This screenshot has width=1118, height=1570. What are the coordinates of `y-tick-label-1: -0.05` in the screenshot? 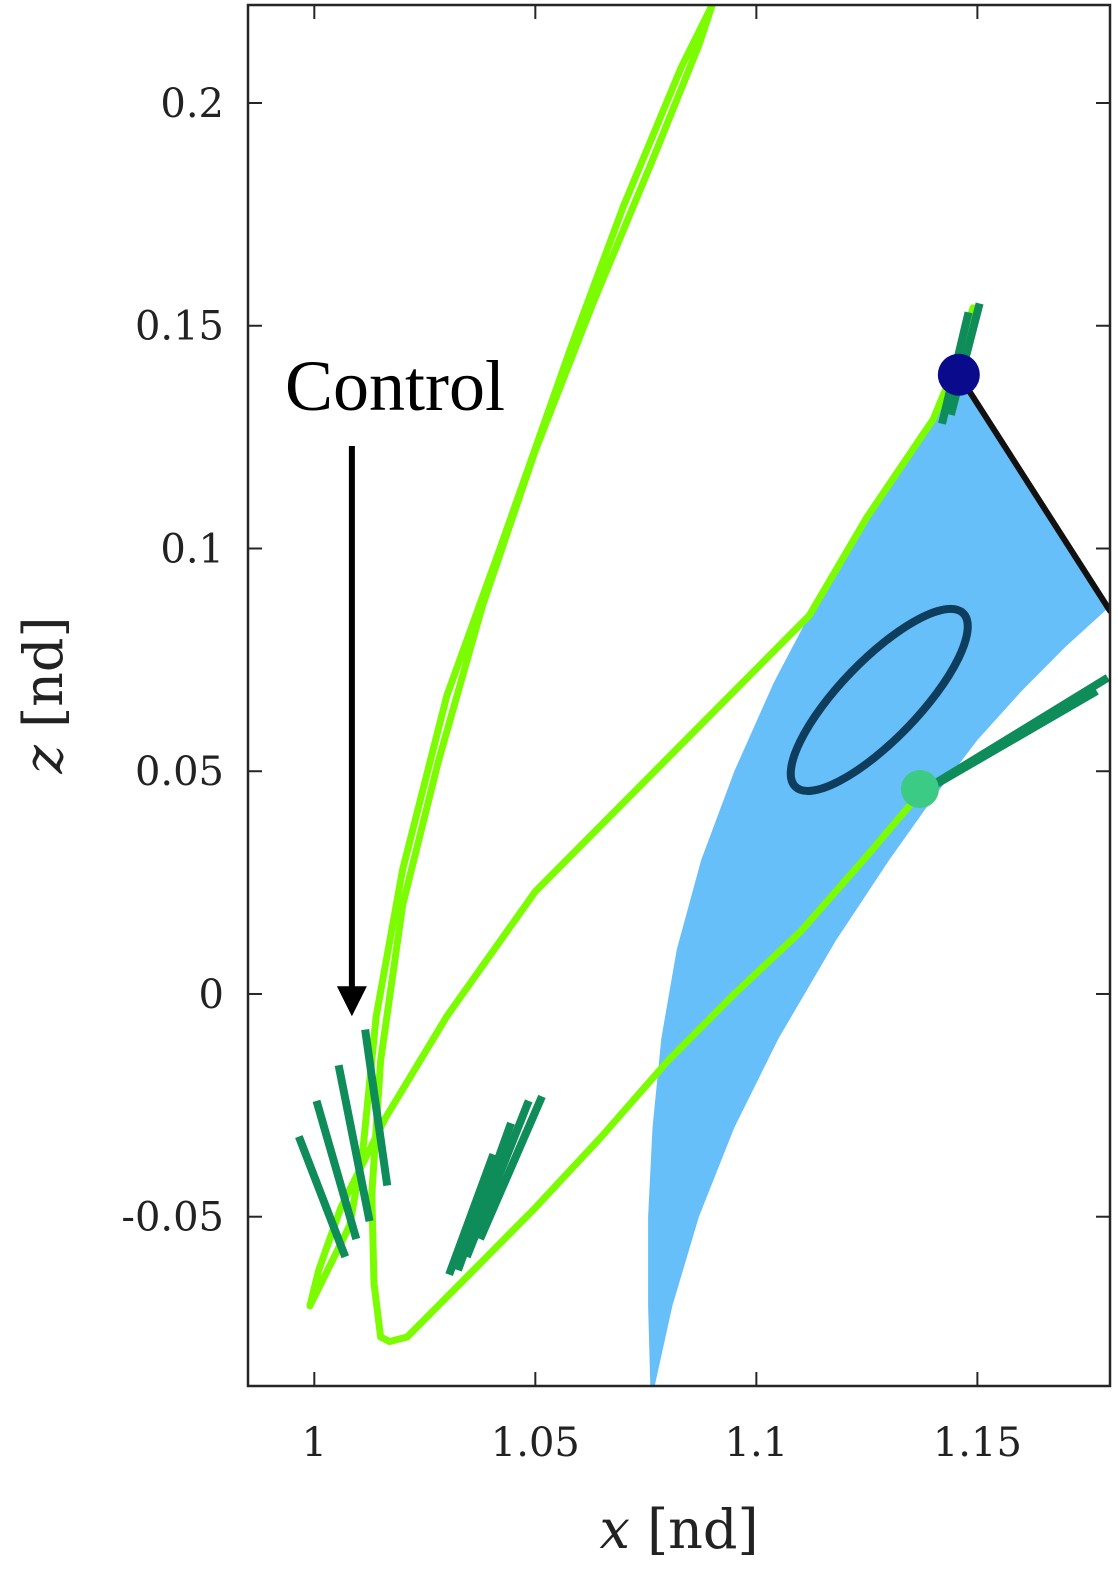 It's located at (172, 1218).